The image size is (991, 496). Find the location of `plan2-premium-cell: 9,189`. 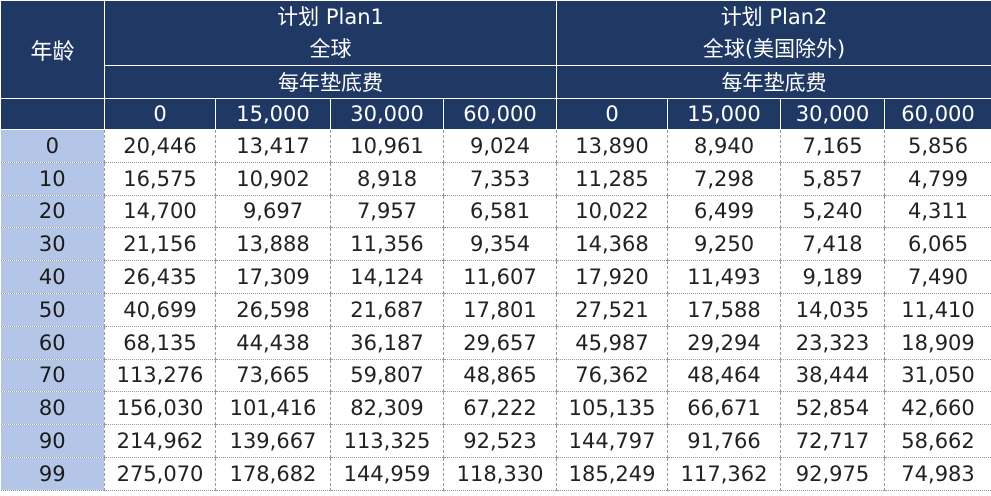

plan2-premium-cell: 9,189 is located at coordinates (833, 277).